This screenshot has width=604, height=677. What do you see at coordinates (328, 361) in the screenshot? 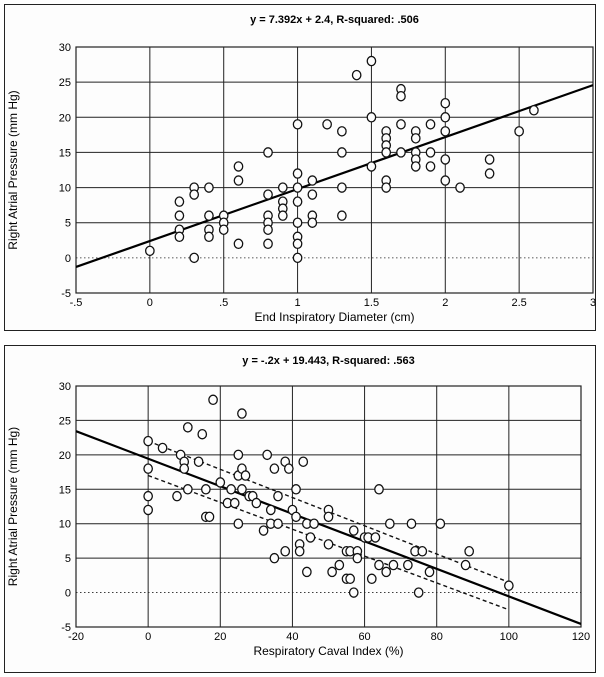
I see `chart-title: y = -.2x + 19.443, R-squared: .563` at bounding box center [328, 361].